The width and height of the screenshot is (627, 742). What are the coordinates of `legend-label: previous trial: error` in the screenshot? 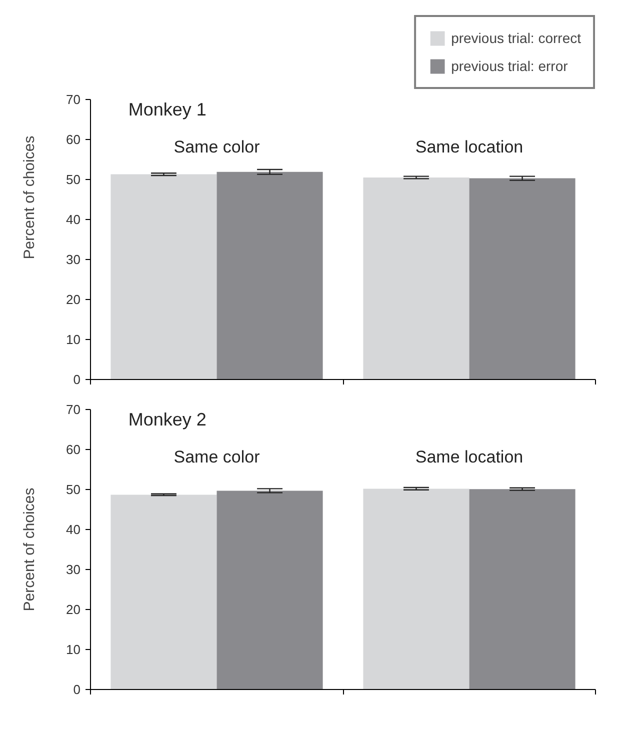 It's located at (509, 66).